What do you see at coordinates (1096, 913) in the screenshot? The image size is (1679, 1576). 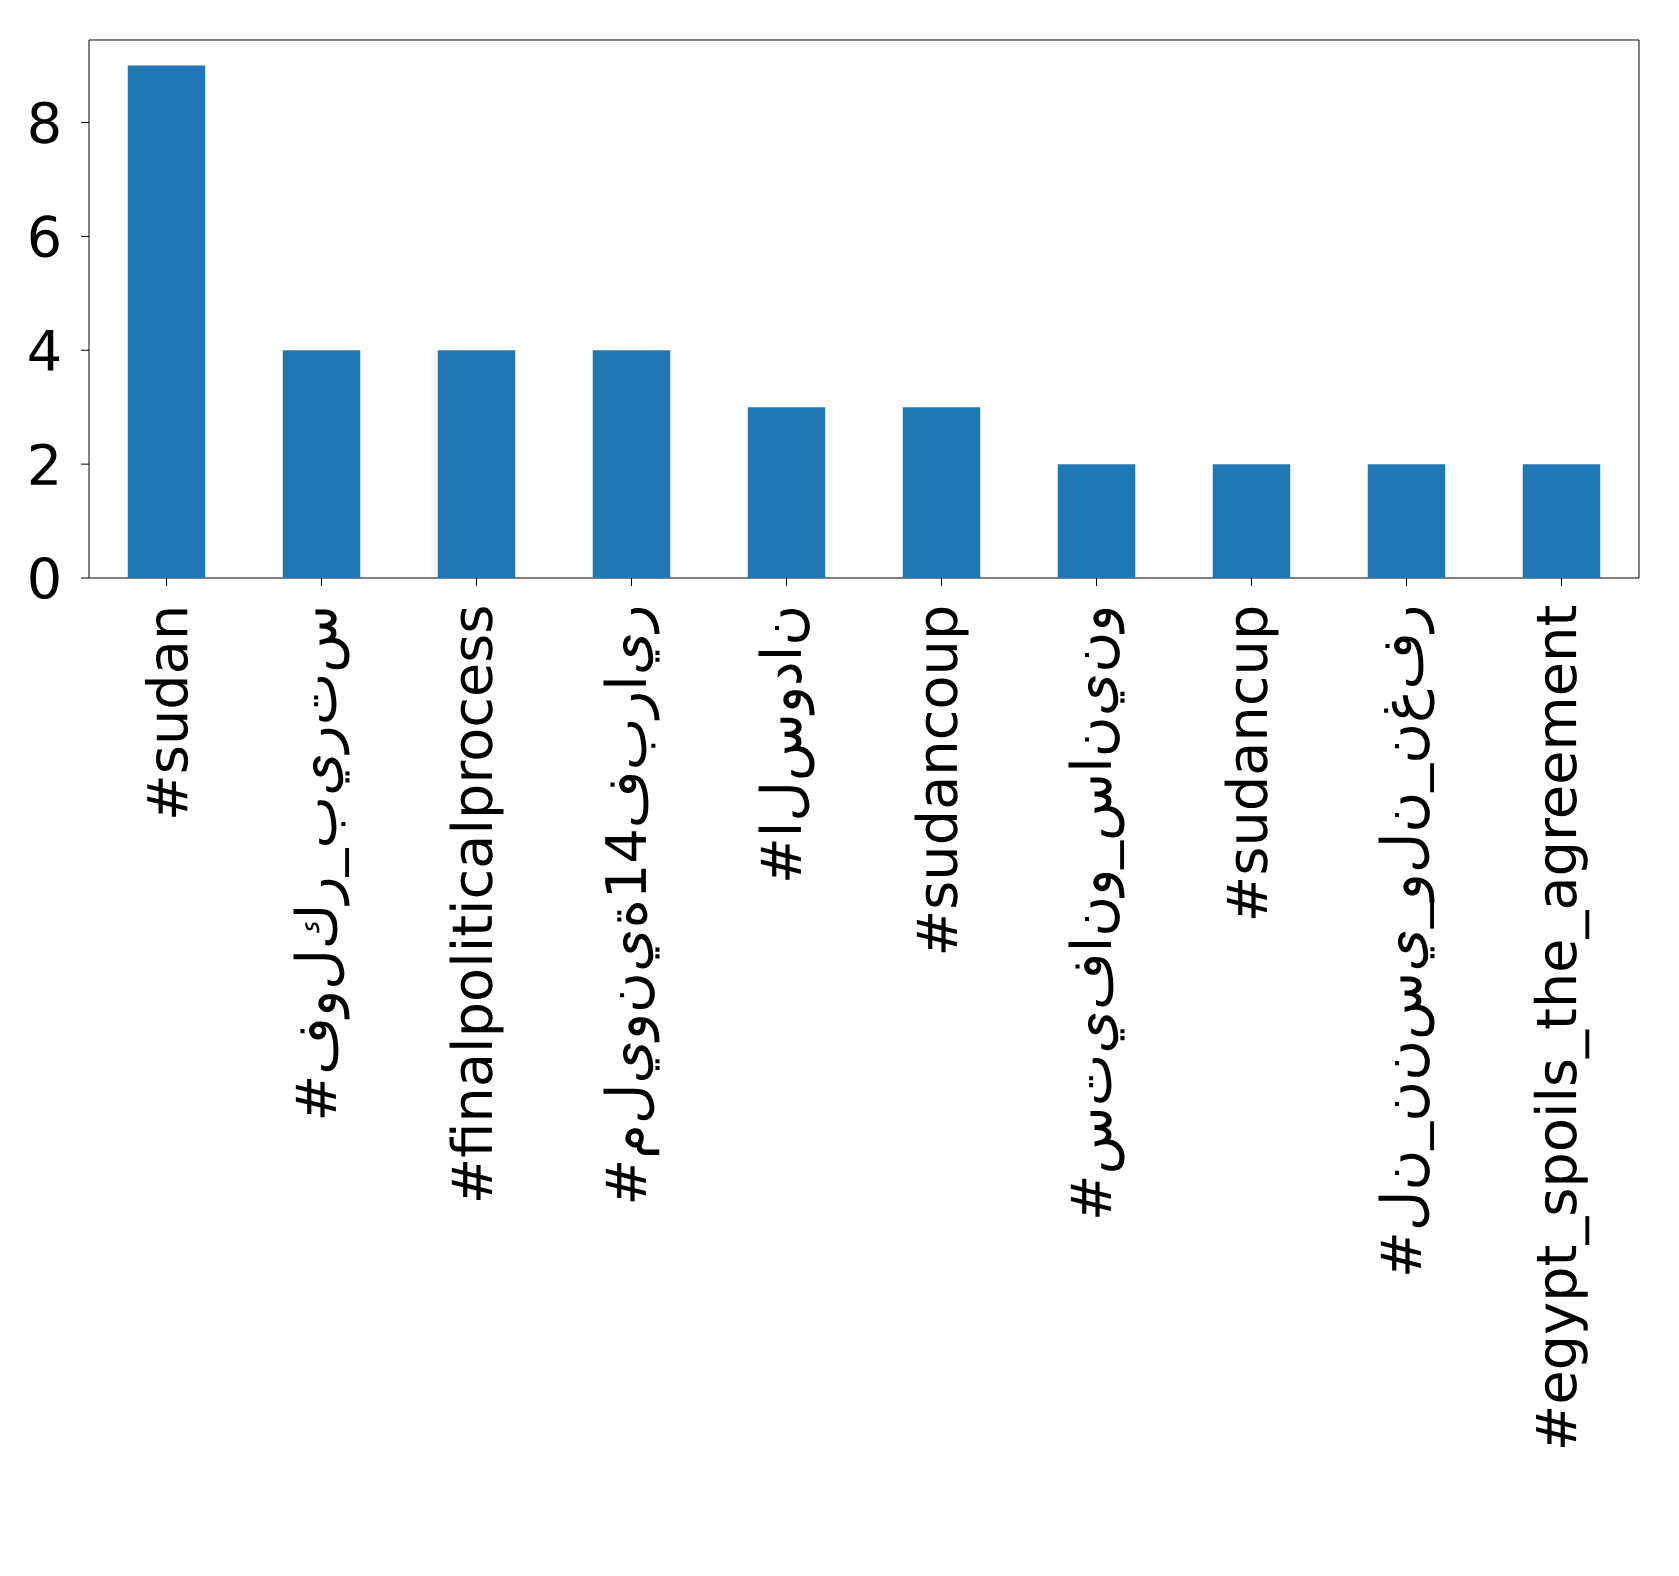 I see `x-tick-label: #ستيفانو_سانينو` at bounding box center [1096, 913].